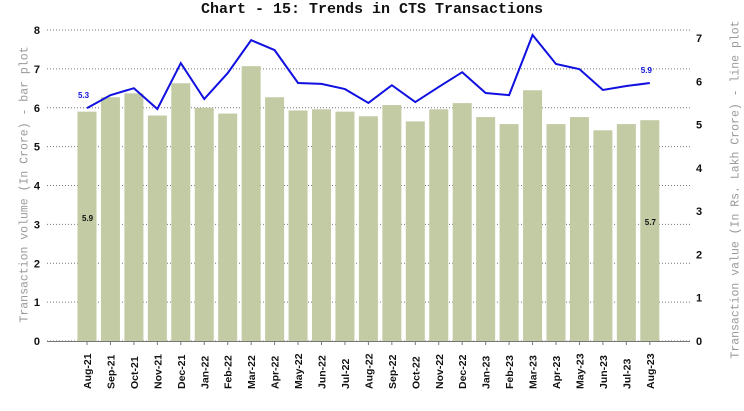 This screenshot has height=411, width=744. What do you see at coordinates (182, 371) in the screenshot?
I see `x-tick-label: Dec-21` at bounding box center [182, 371].